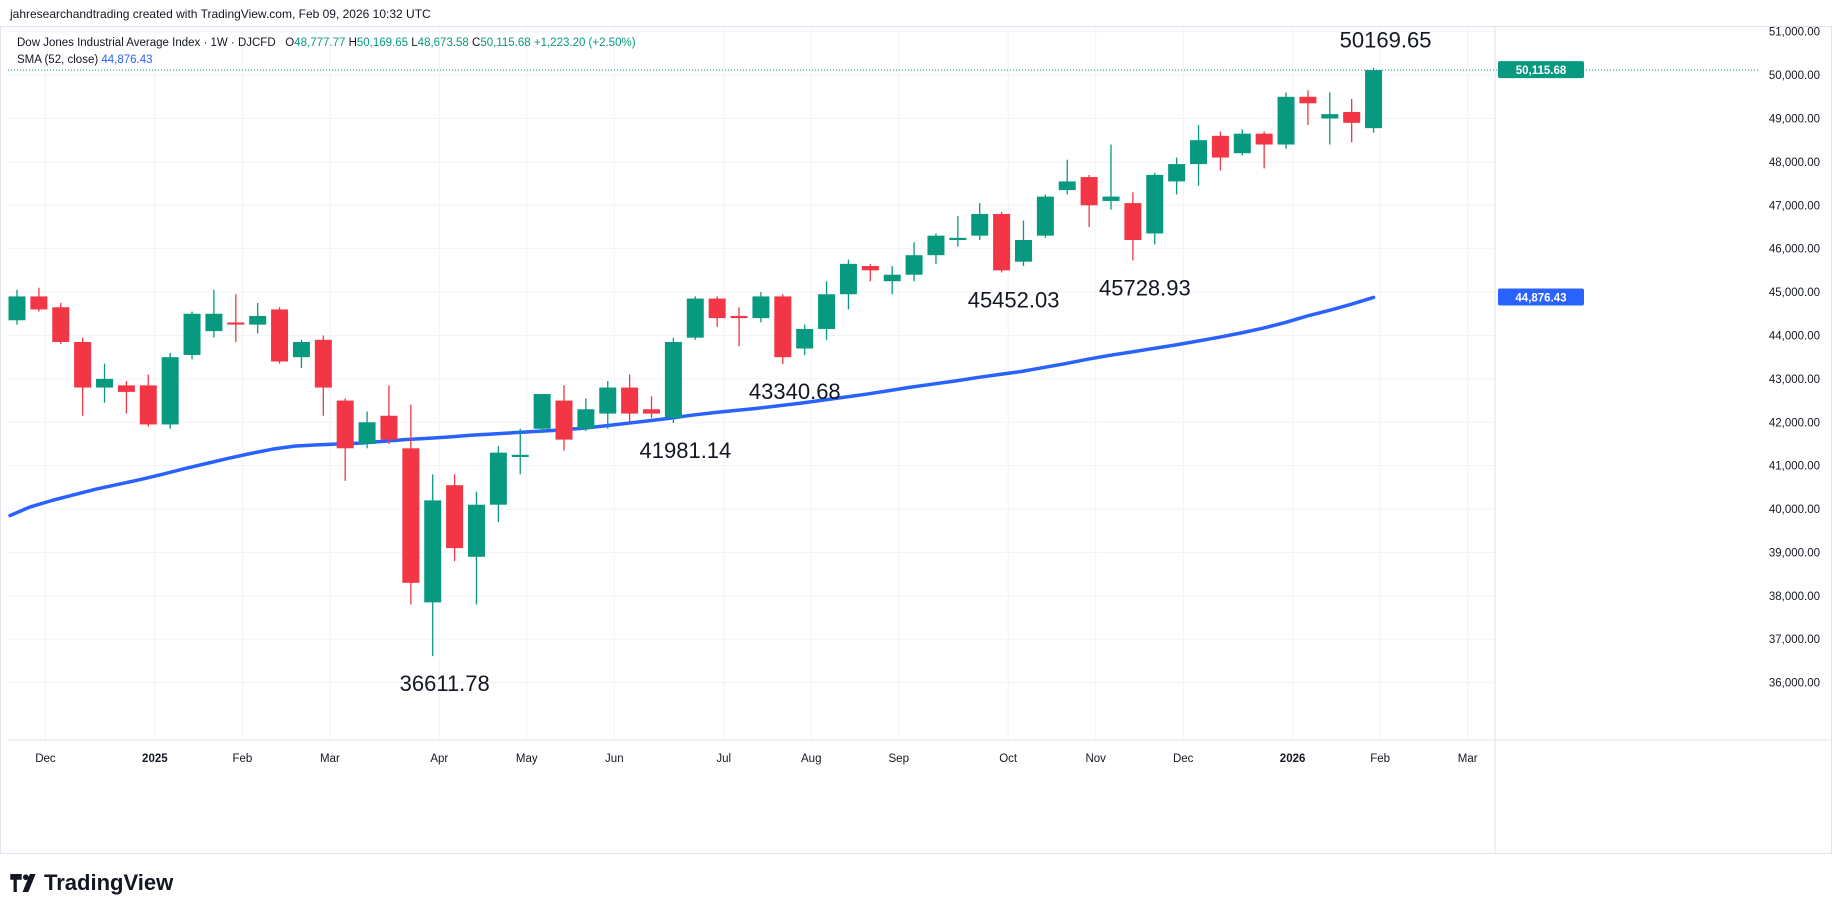  What do you see at coordinates (382, 43) in the screenshot?
I see `legend-high-value: 50,169.65` at bounding box center [382, 43].